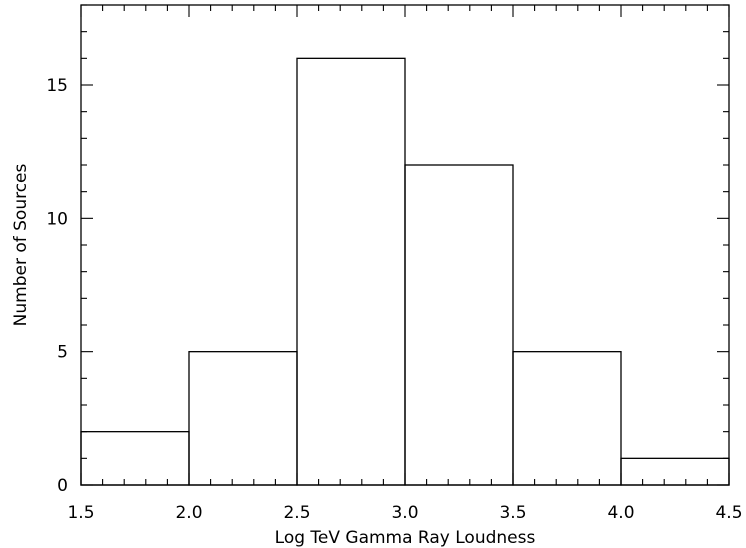  I want to click on x-tick-label: 2.5, so click(296, 513).